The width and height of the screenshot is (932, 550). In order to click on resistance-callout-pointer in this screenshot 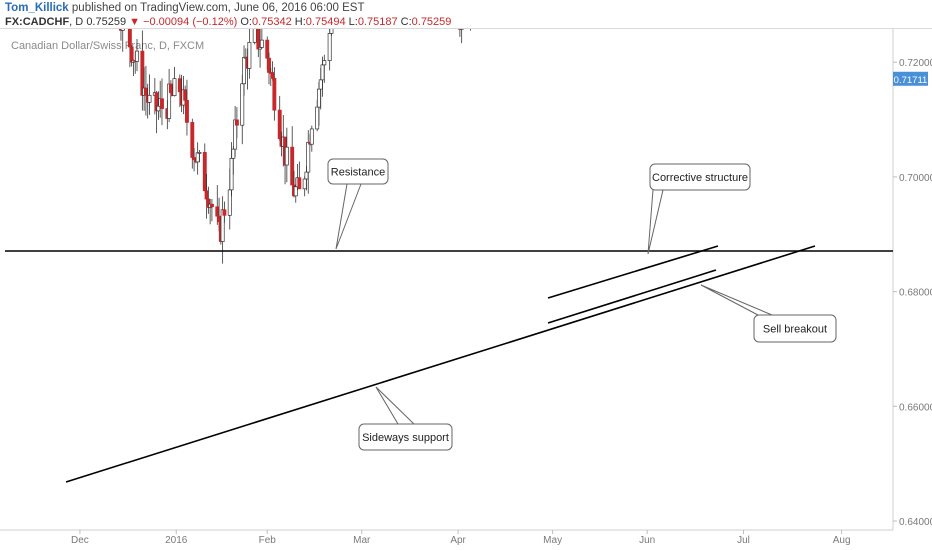, I will do `click(348, 216)`.